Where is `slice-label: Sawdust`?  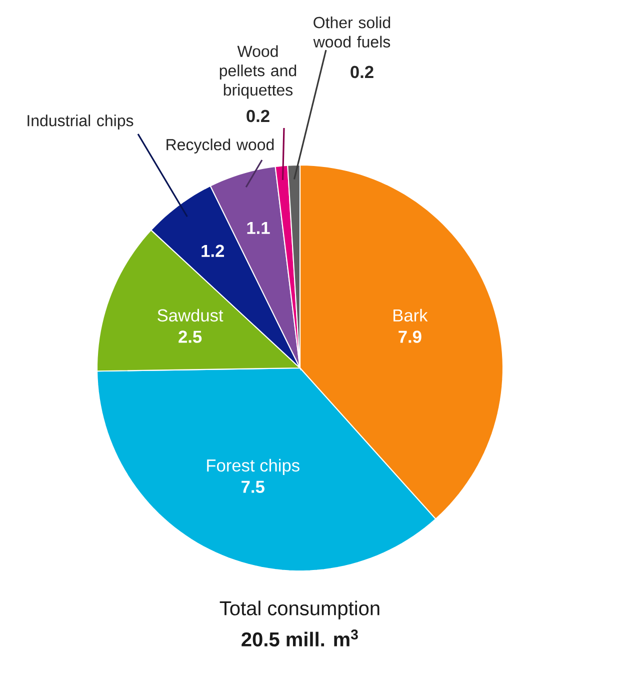 slice-label: Sawdust is located at coordinates (191, 315).